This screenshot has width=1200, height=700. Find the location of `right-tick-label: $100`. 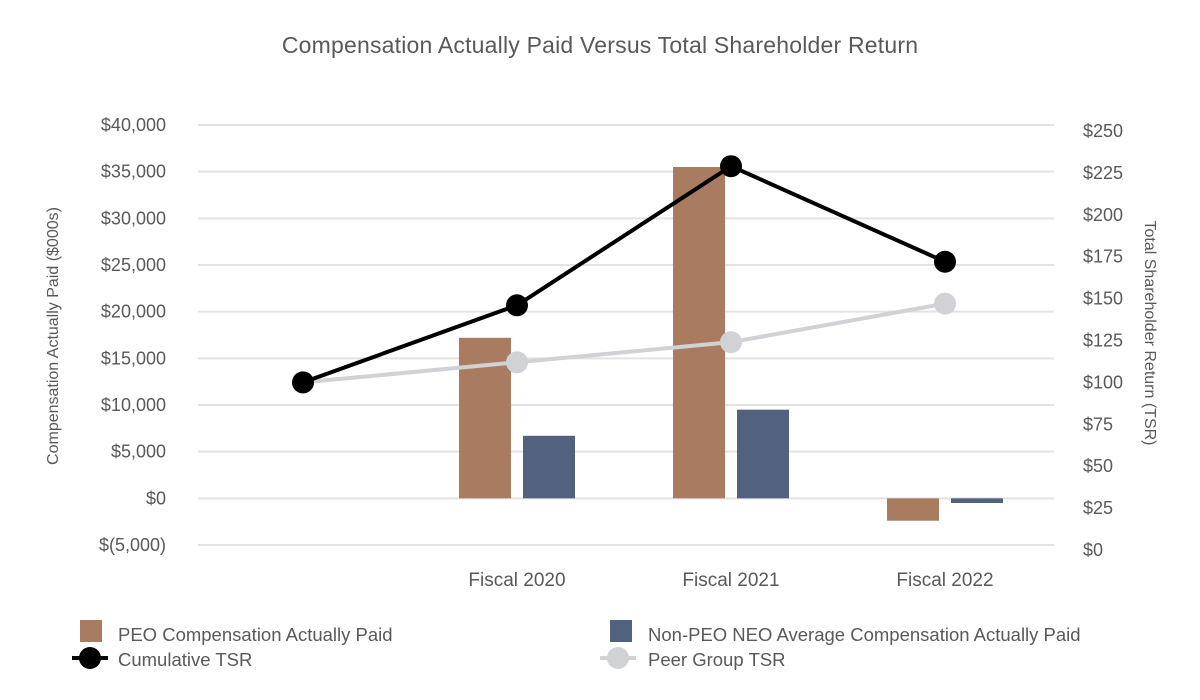

right-tick-label: $100 is located at coordinates (1103, 382).